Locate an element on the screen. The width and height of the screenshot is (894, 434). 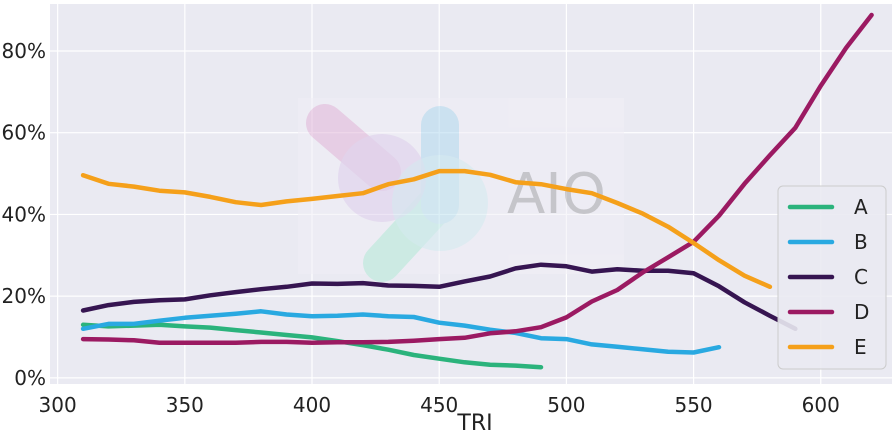
x-axis-title: TRI is located at coordinates (474, 422).